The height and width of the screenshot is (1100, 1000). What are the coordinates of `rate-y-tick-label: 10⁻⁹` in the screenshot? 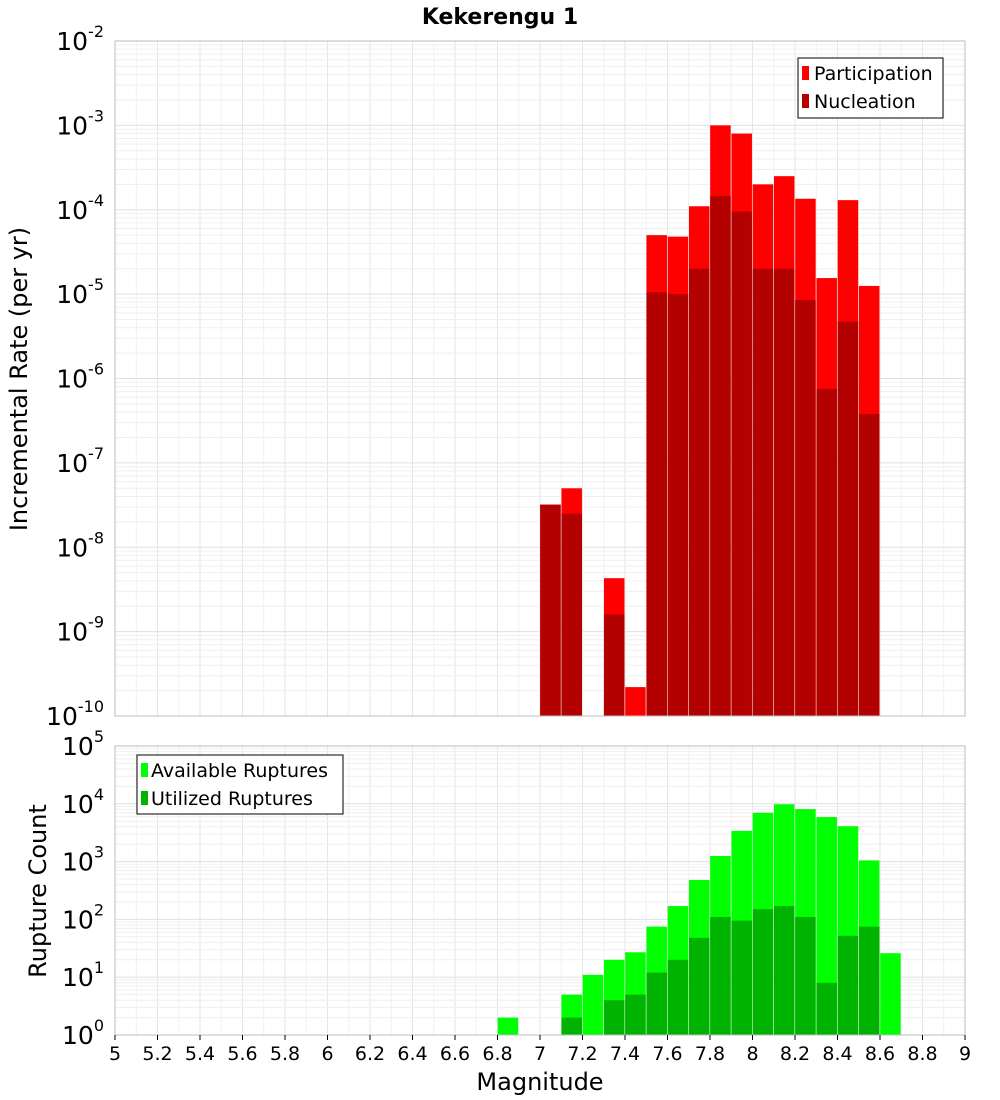 It's located at (80, 630).